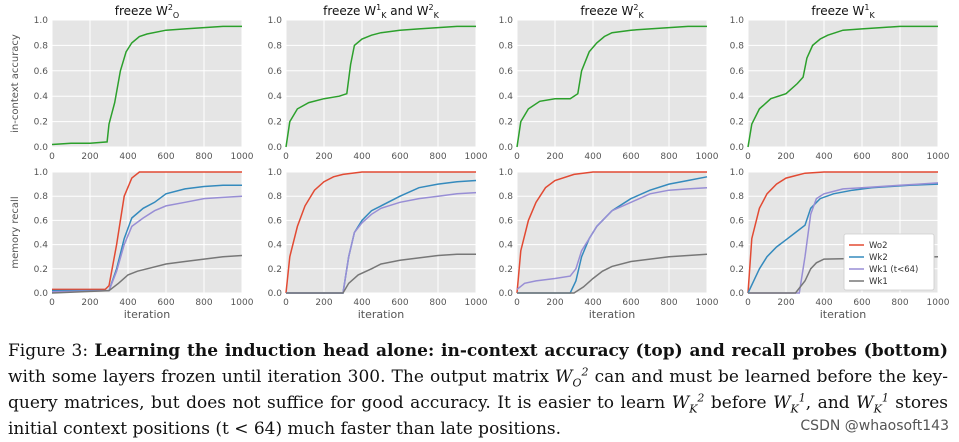 This screenshot has height=442, width=959. I want to click on watermark: CSDN @whaosoft143, so click(874, 426).